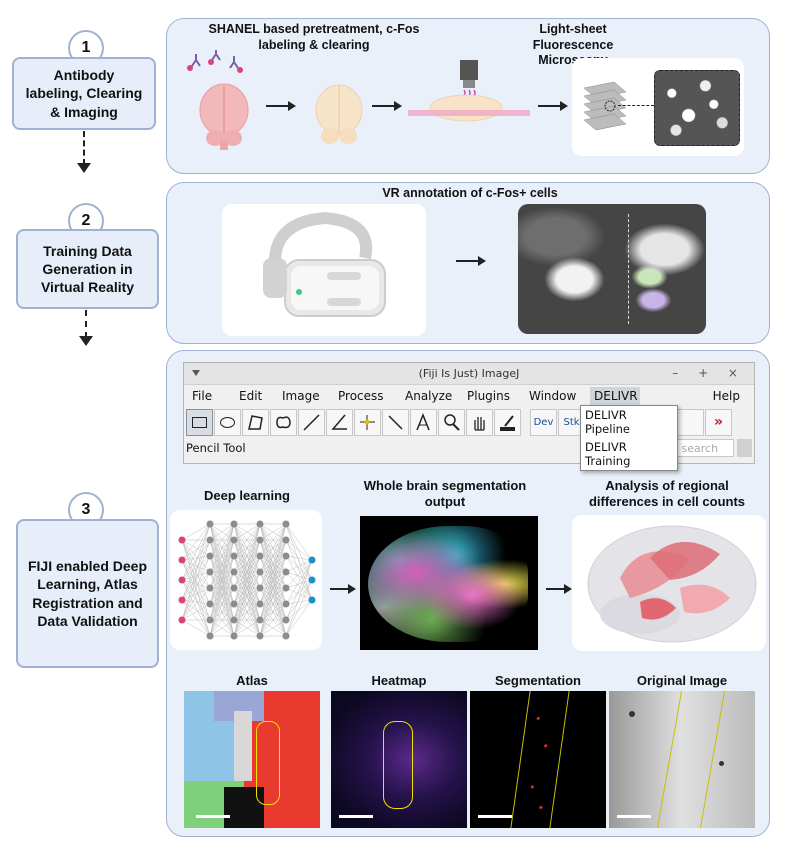 This screenshot has width=787, height=843. I want to click on menu-delivr: DELIVR, so click(615, 396).